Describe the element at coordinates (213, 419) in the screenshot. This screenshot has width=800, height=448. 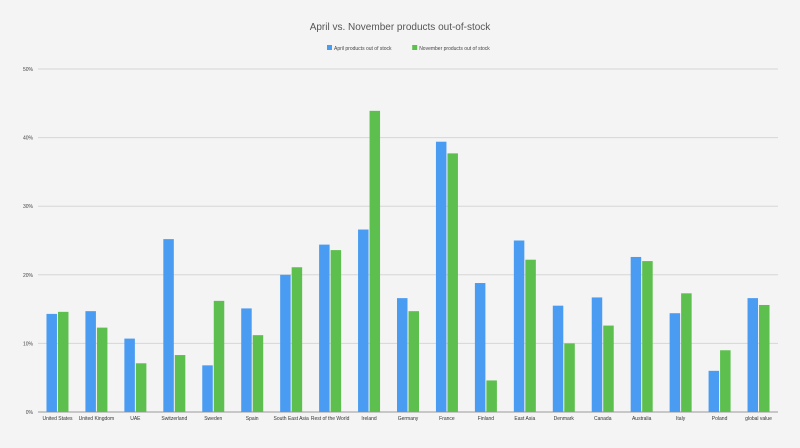
I see `x-tick-label: Sweden` at that location.